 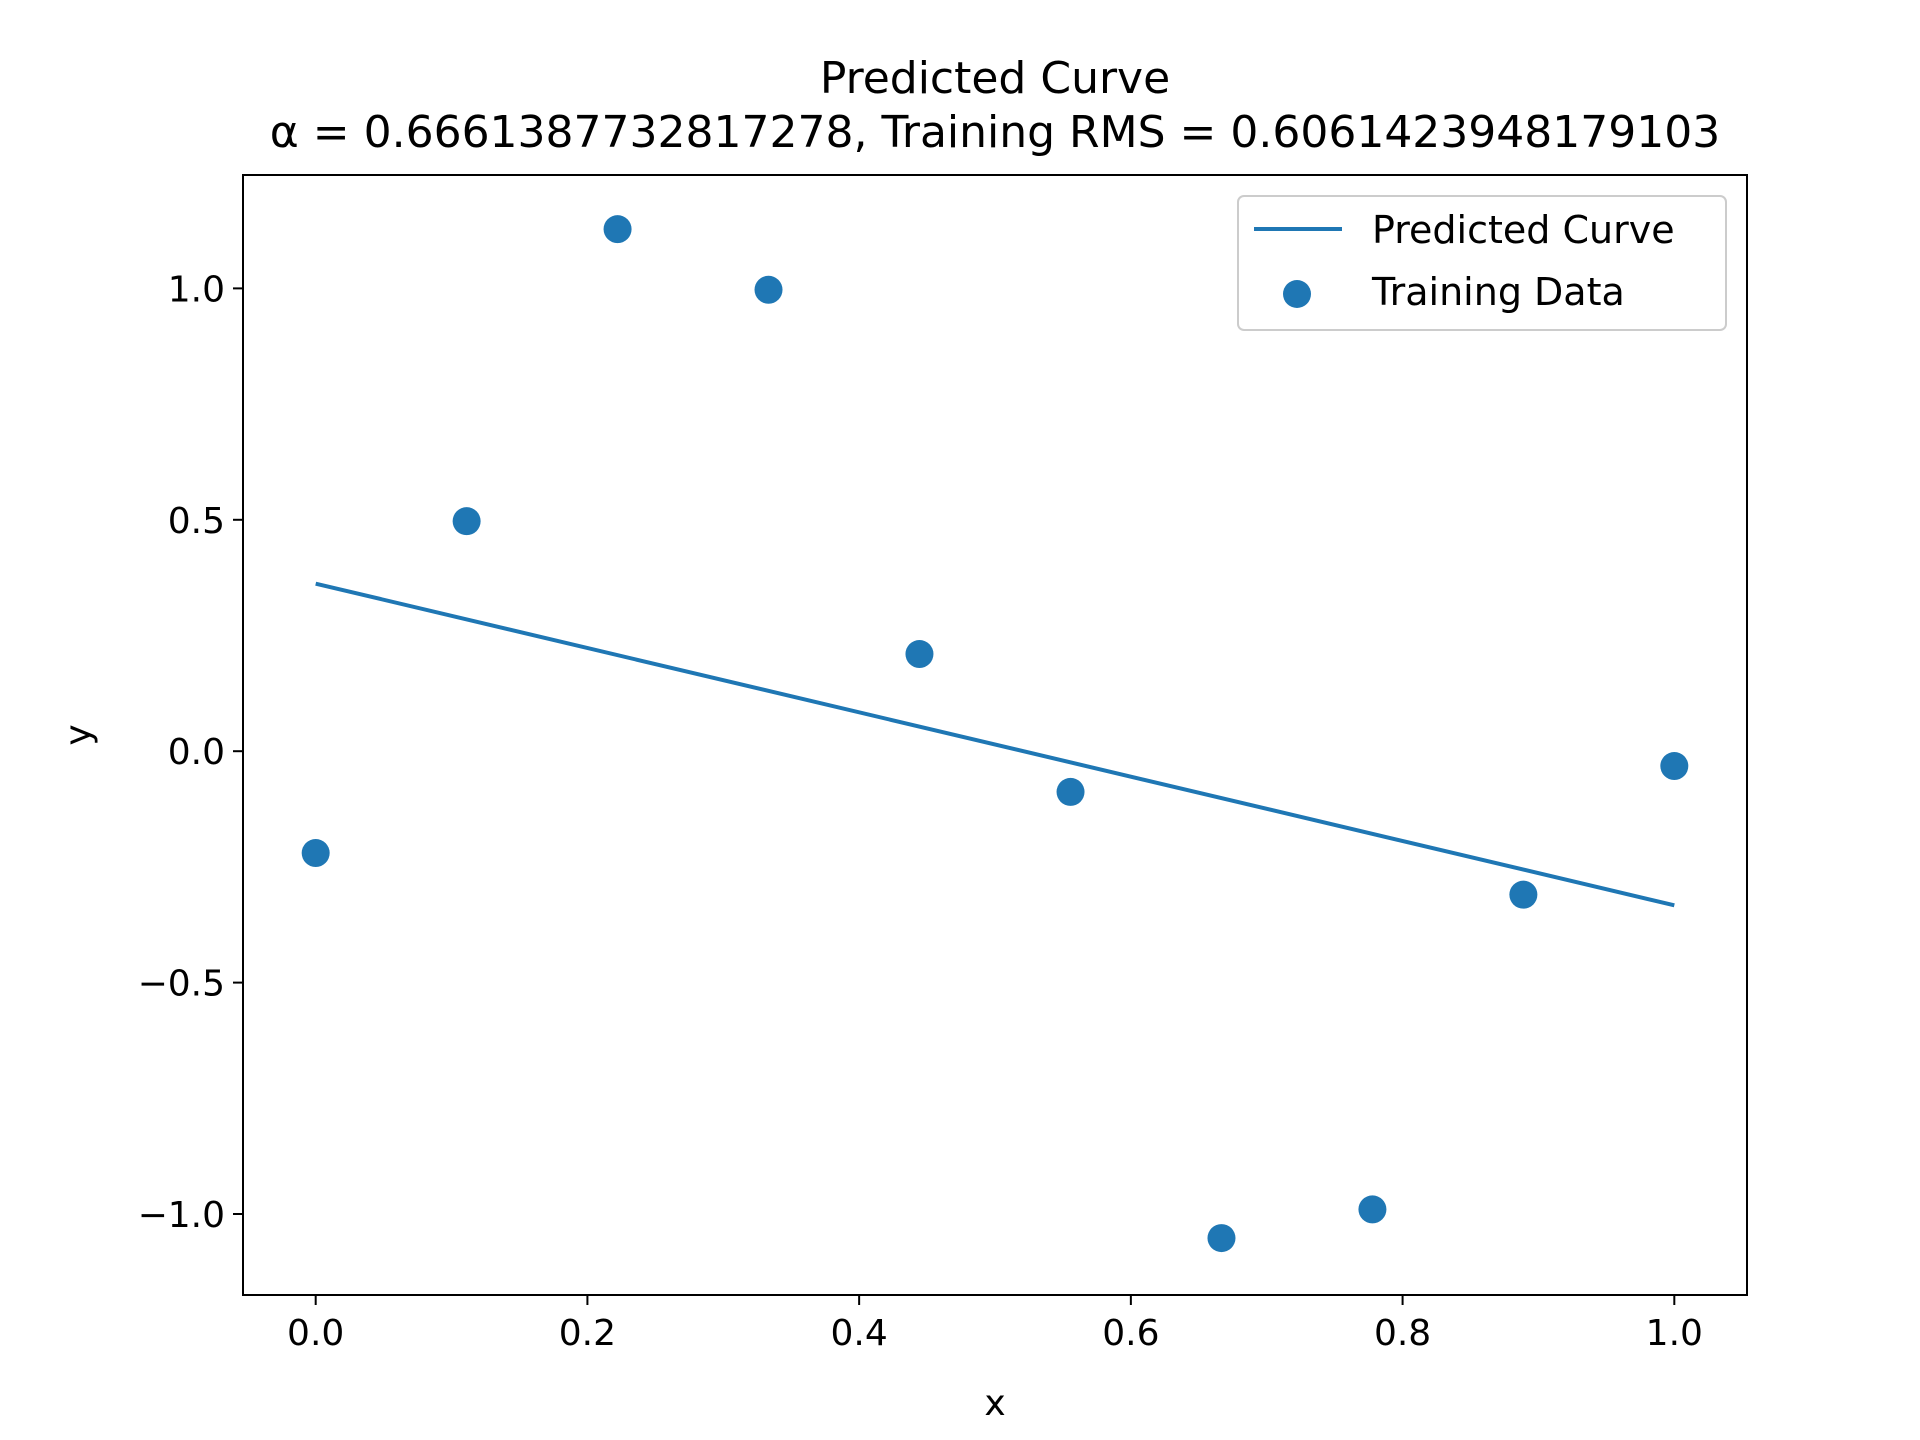 What do you see at coordinates (995, 78) in the screenshot?
I see `chart-title: Predicted Curve` at bounding box center [995, 78].